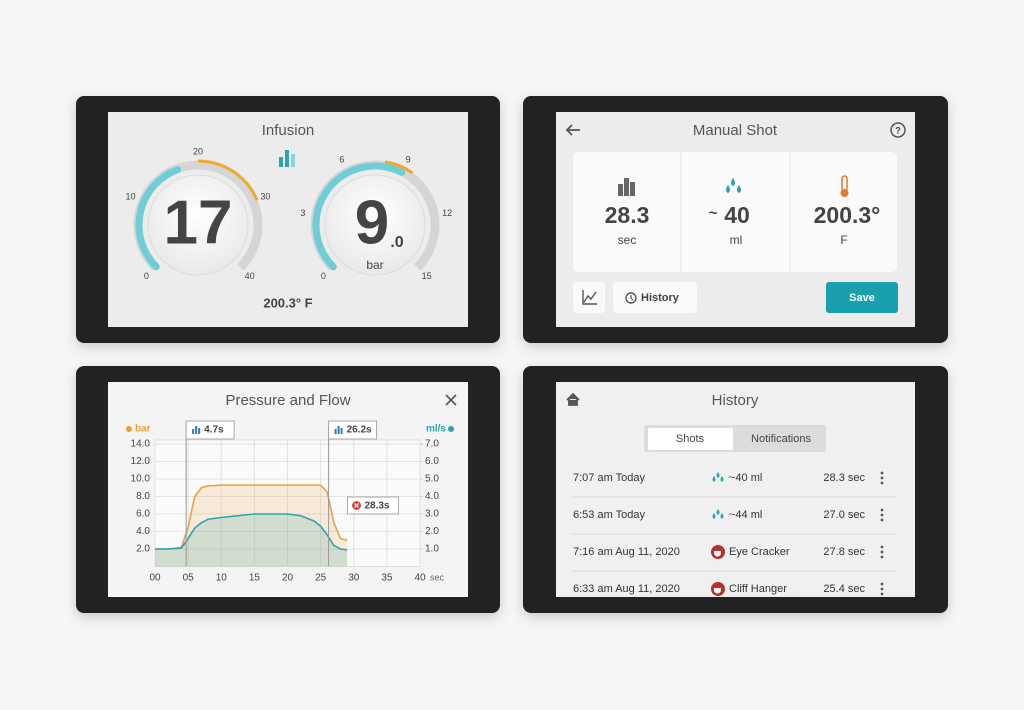  I want to click on chart-button, so click(589, 297).